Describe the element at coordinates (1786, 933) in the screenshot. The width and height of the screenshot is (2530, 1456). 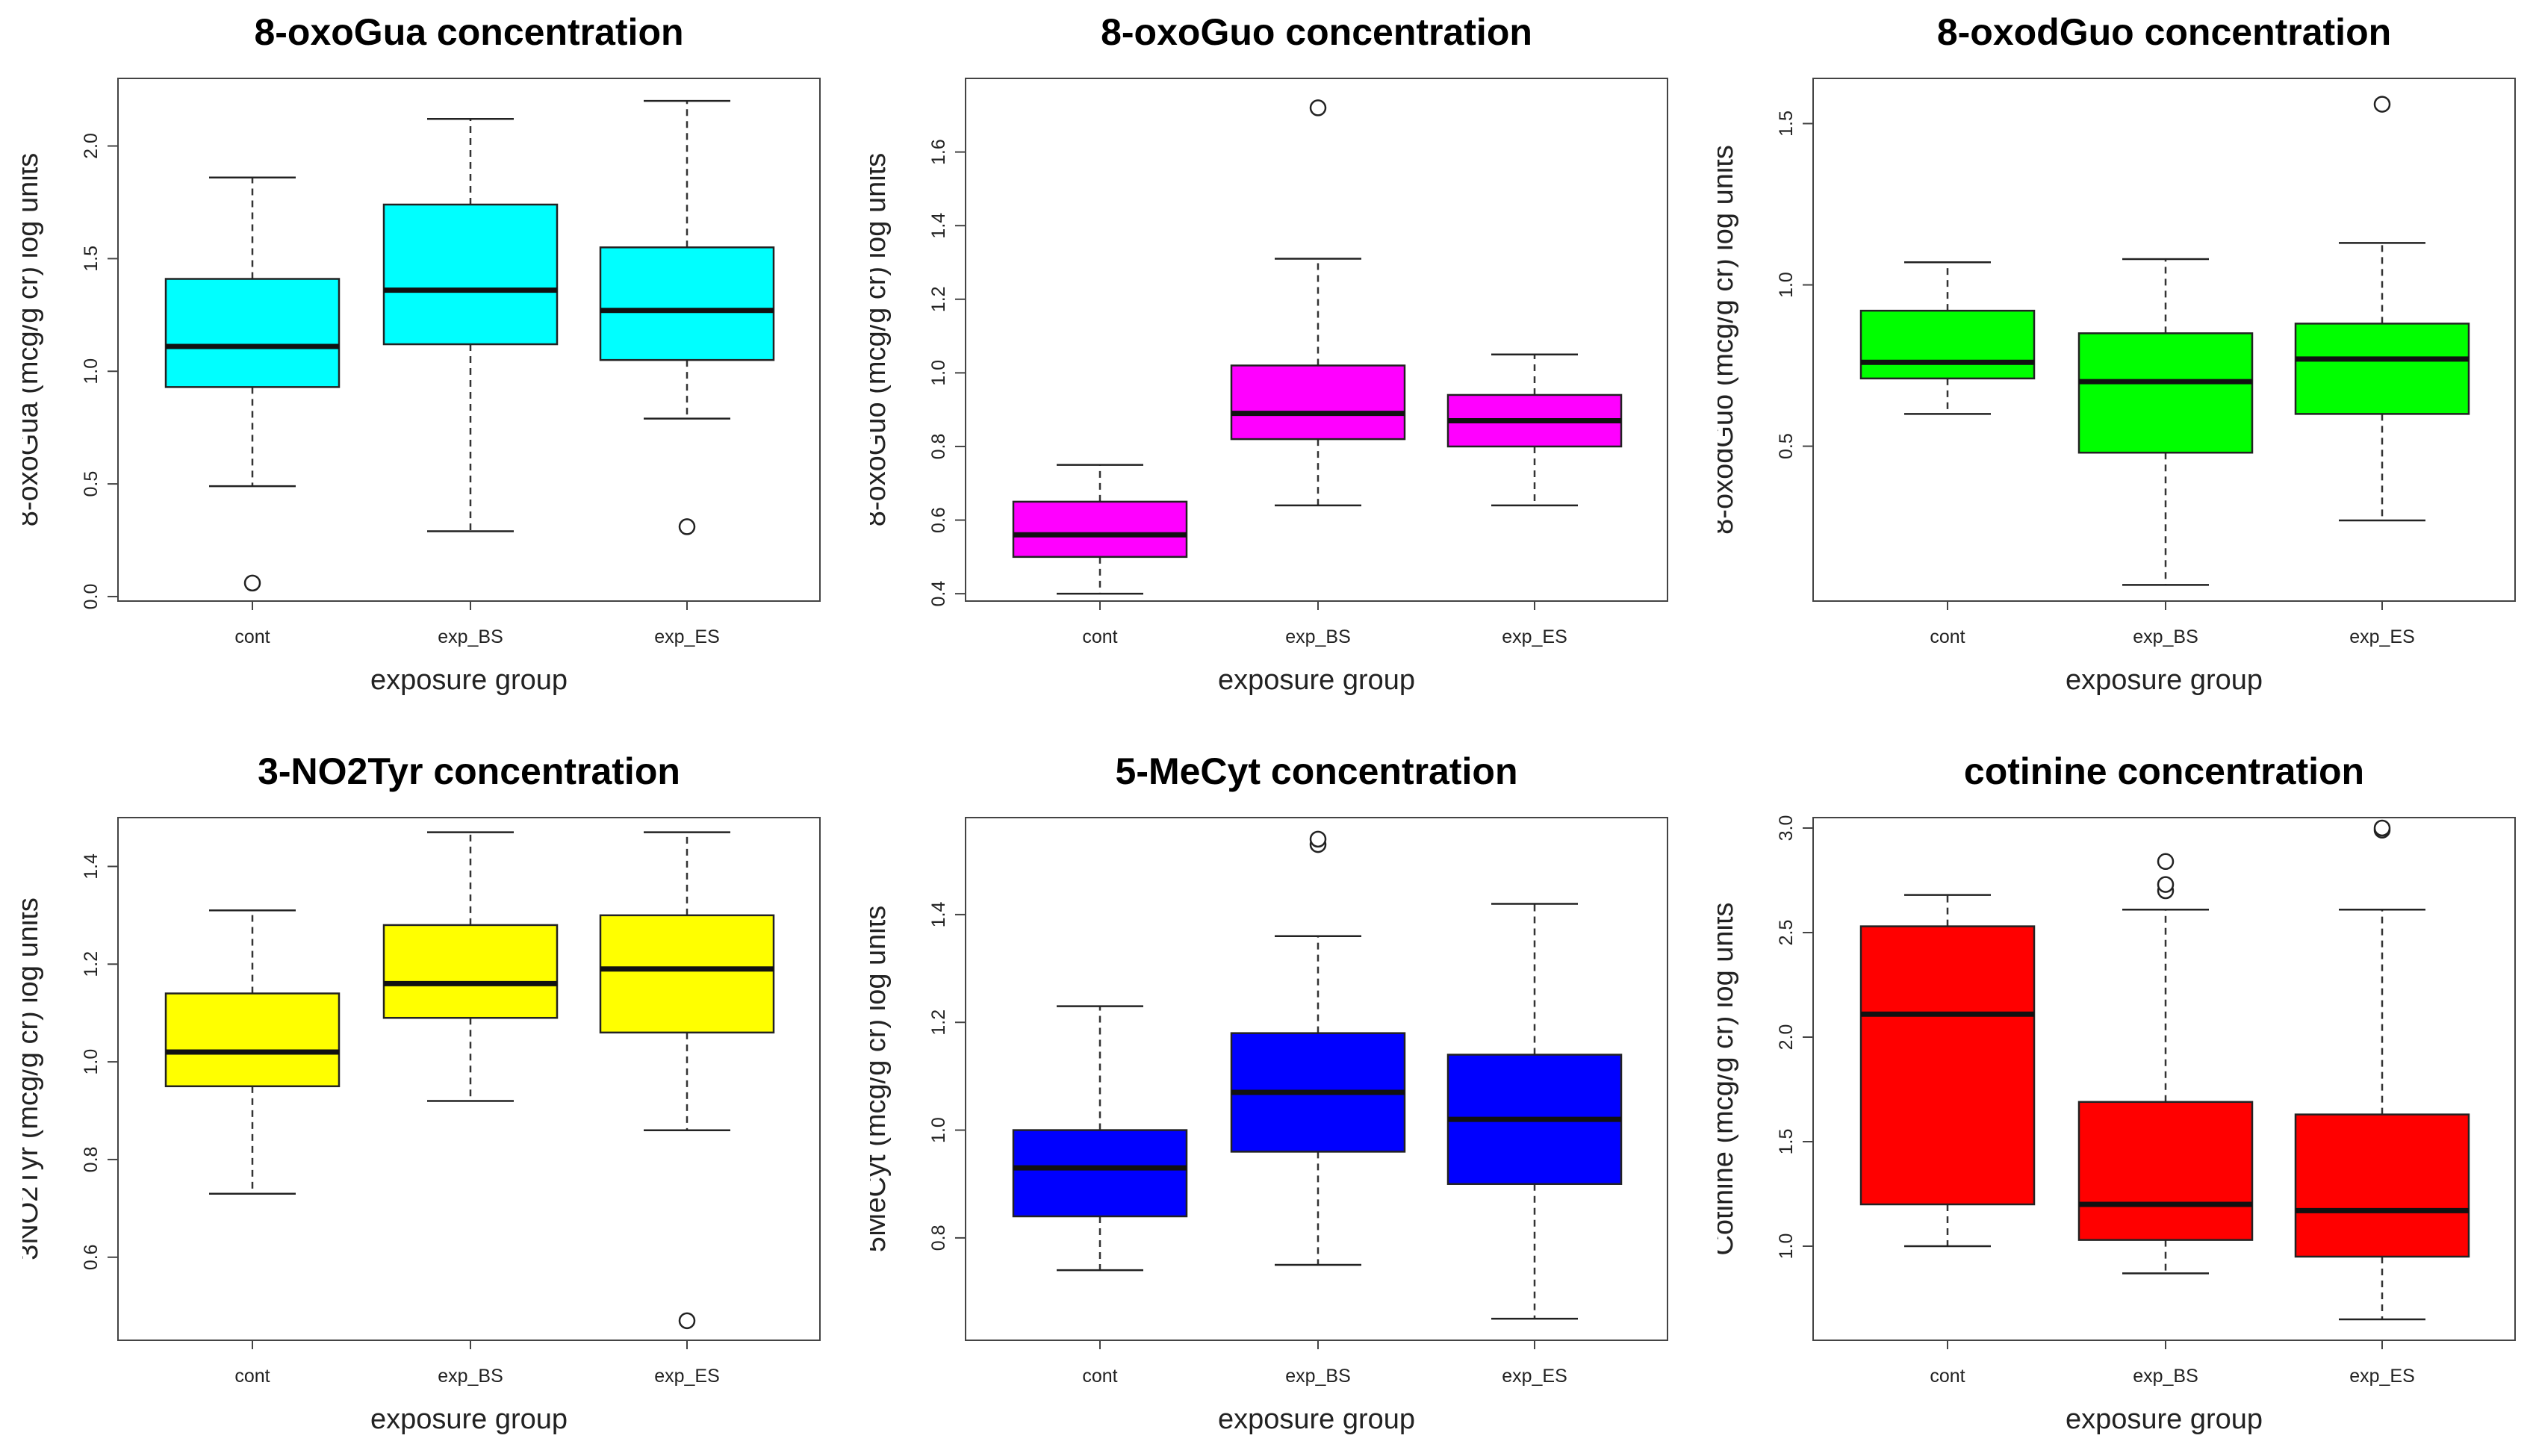
I see `y-tick-label: 2.5` at that location.